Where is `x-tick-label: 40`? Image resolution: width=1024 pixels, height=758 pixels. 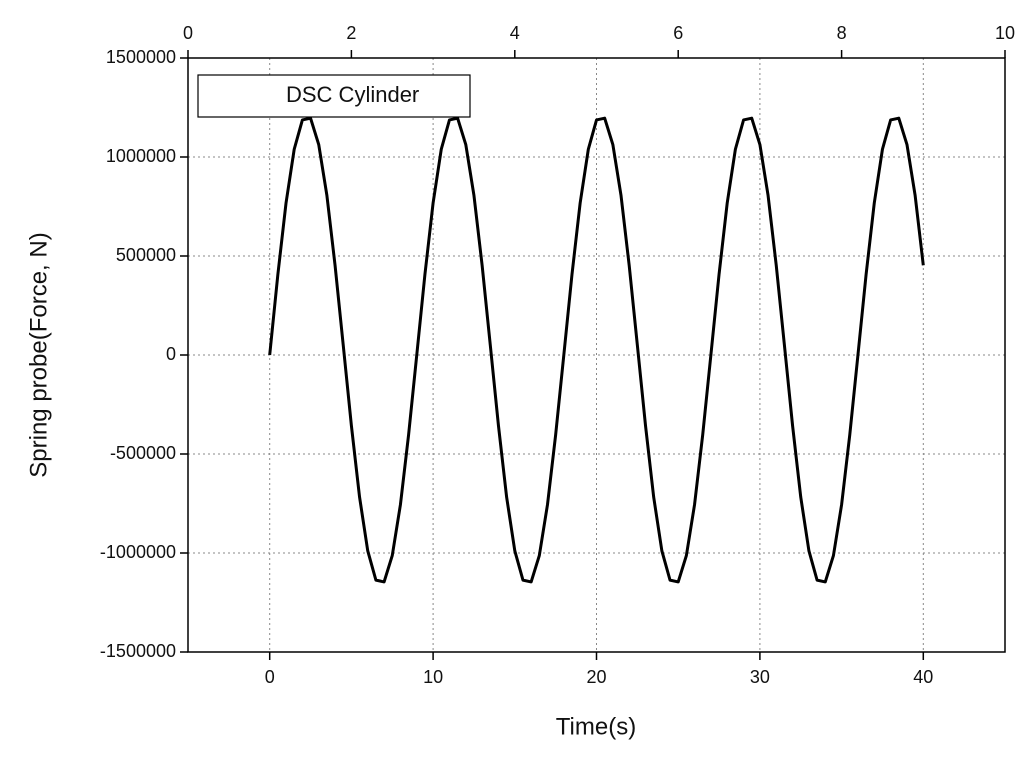
x-tick-label: 40 is located at coordinates (923, 677).